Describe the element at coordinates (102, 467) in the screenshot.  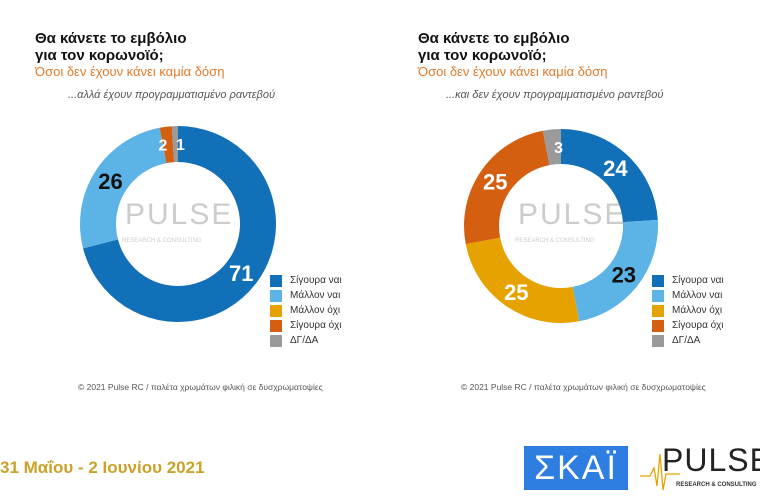
I see `survey-date: 31 Μαΐου - 2 Ιουνίου 2021` at that location.